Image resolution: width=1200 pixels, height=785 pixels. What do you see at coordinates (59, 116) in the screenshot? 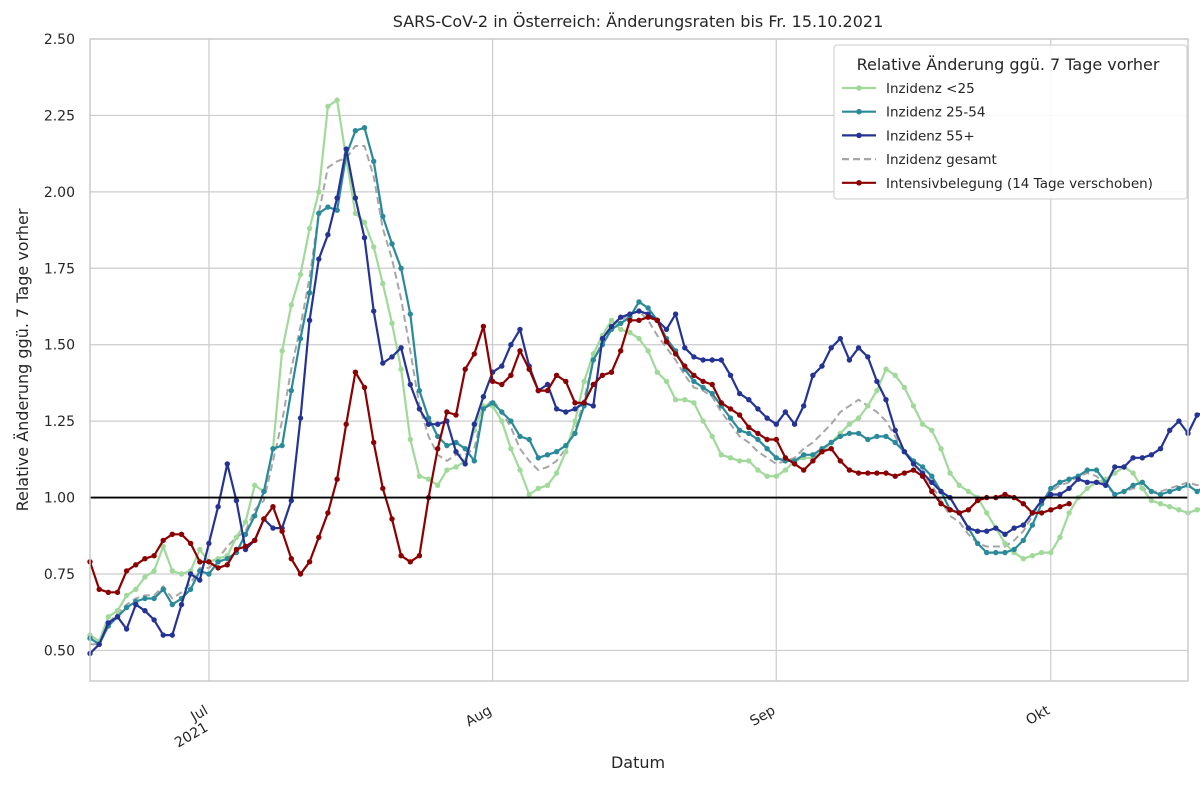
I see `y-tick-label: 2.25` at bounding box center [59, 116].